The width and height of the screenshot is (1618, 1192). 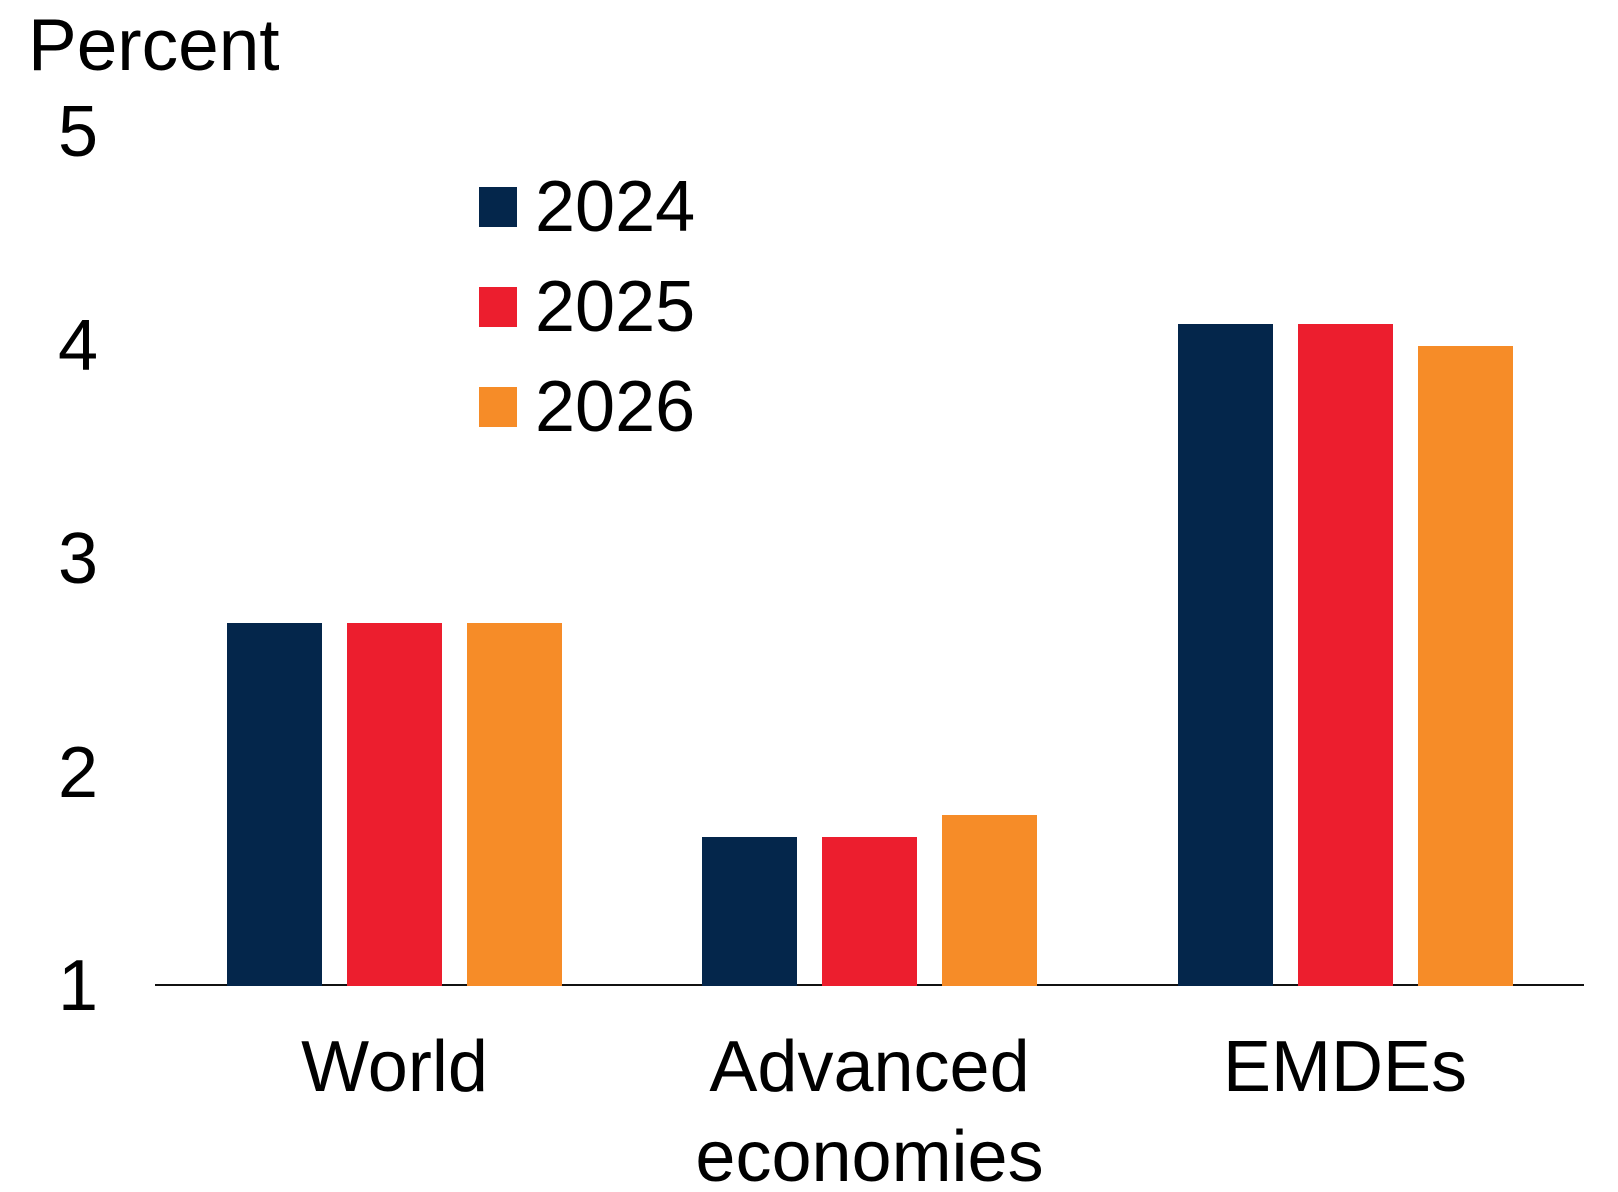 What do you see at coordinates (77, 559) in the screenshot?
I see `y-tick-label-3: 3` at bounding box center [77, 559].